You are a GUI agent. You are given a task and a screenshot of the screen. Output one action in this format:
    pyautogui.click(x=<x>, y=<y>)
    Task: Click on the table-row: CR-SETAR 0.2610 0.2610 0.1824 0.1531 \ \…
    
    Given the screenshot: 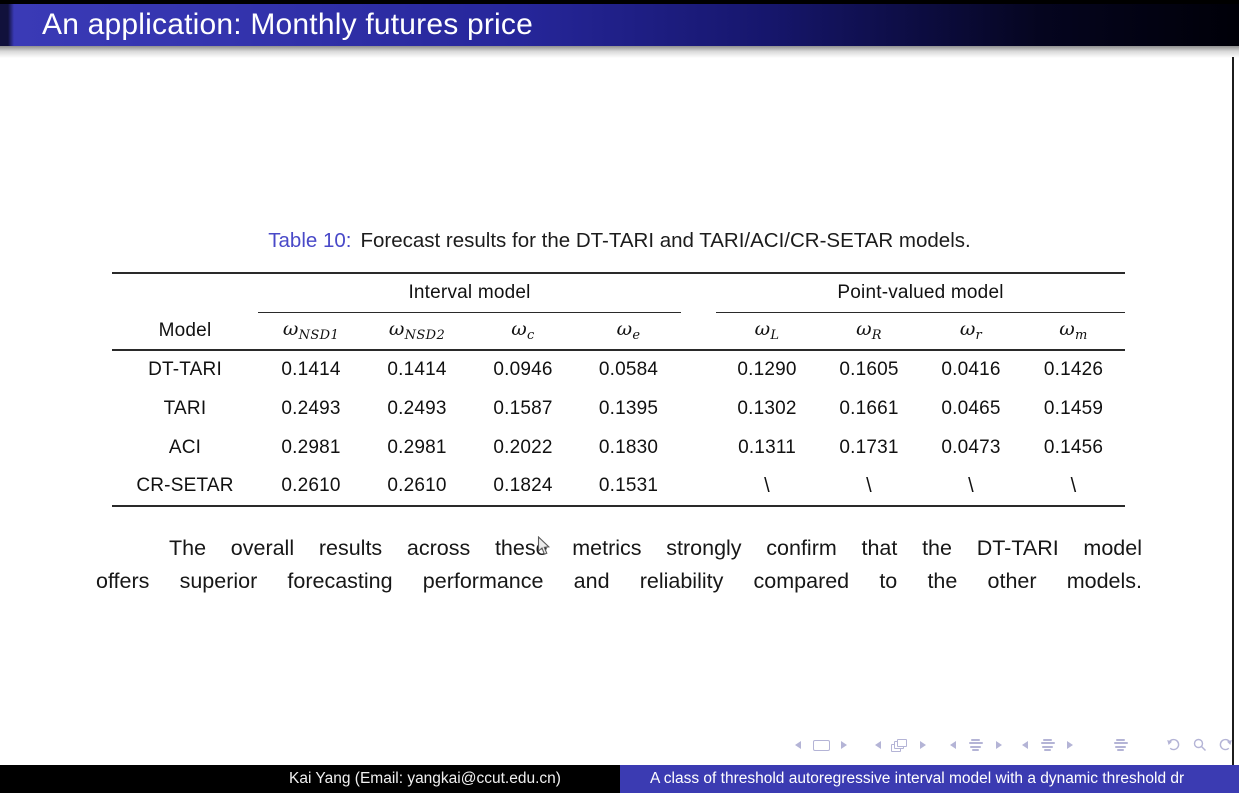 What is the action you would take?
    pyautogui.click(x=619, y=487)
    